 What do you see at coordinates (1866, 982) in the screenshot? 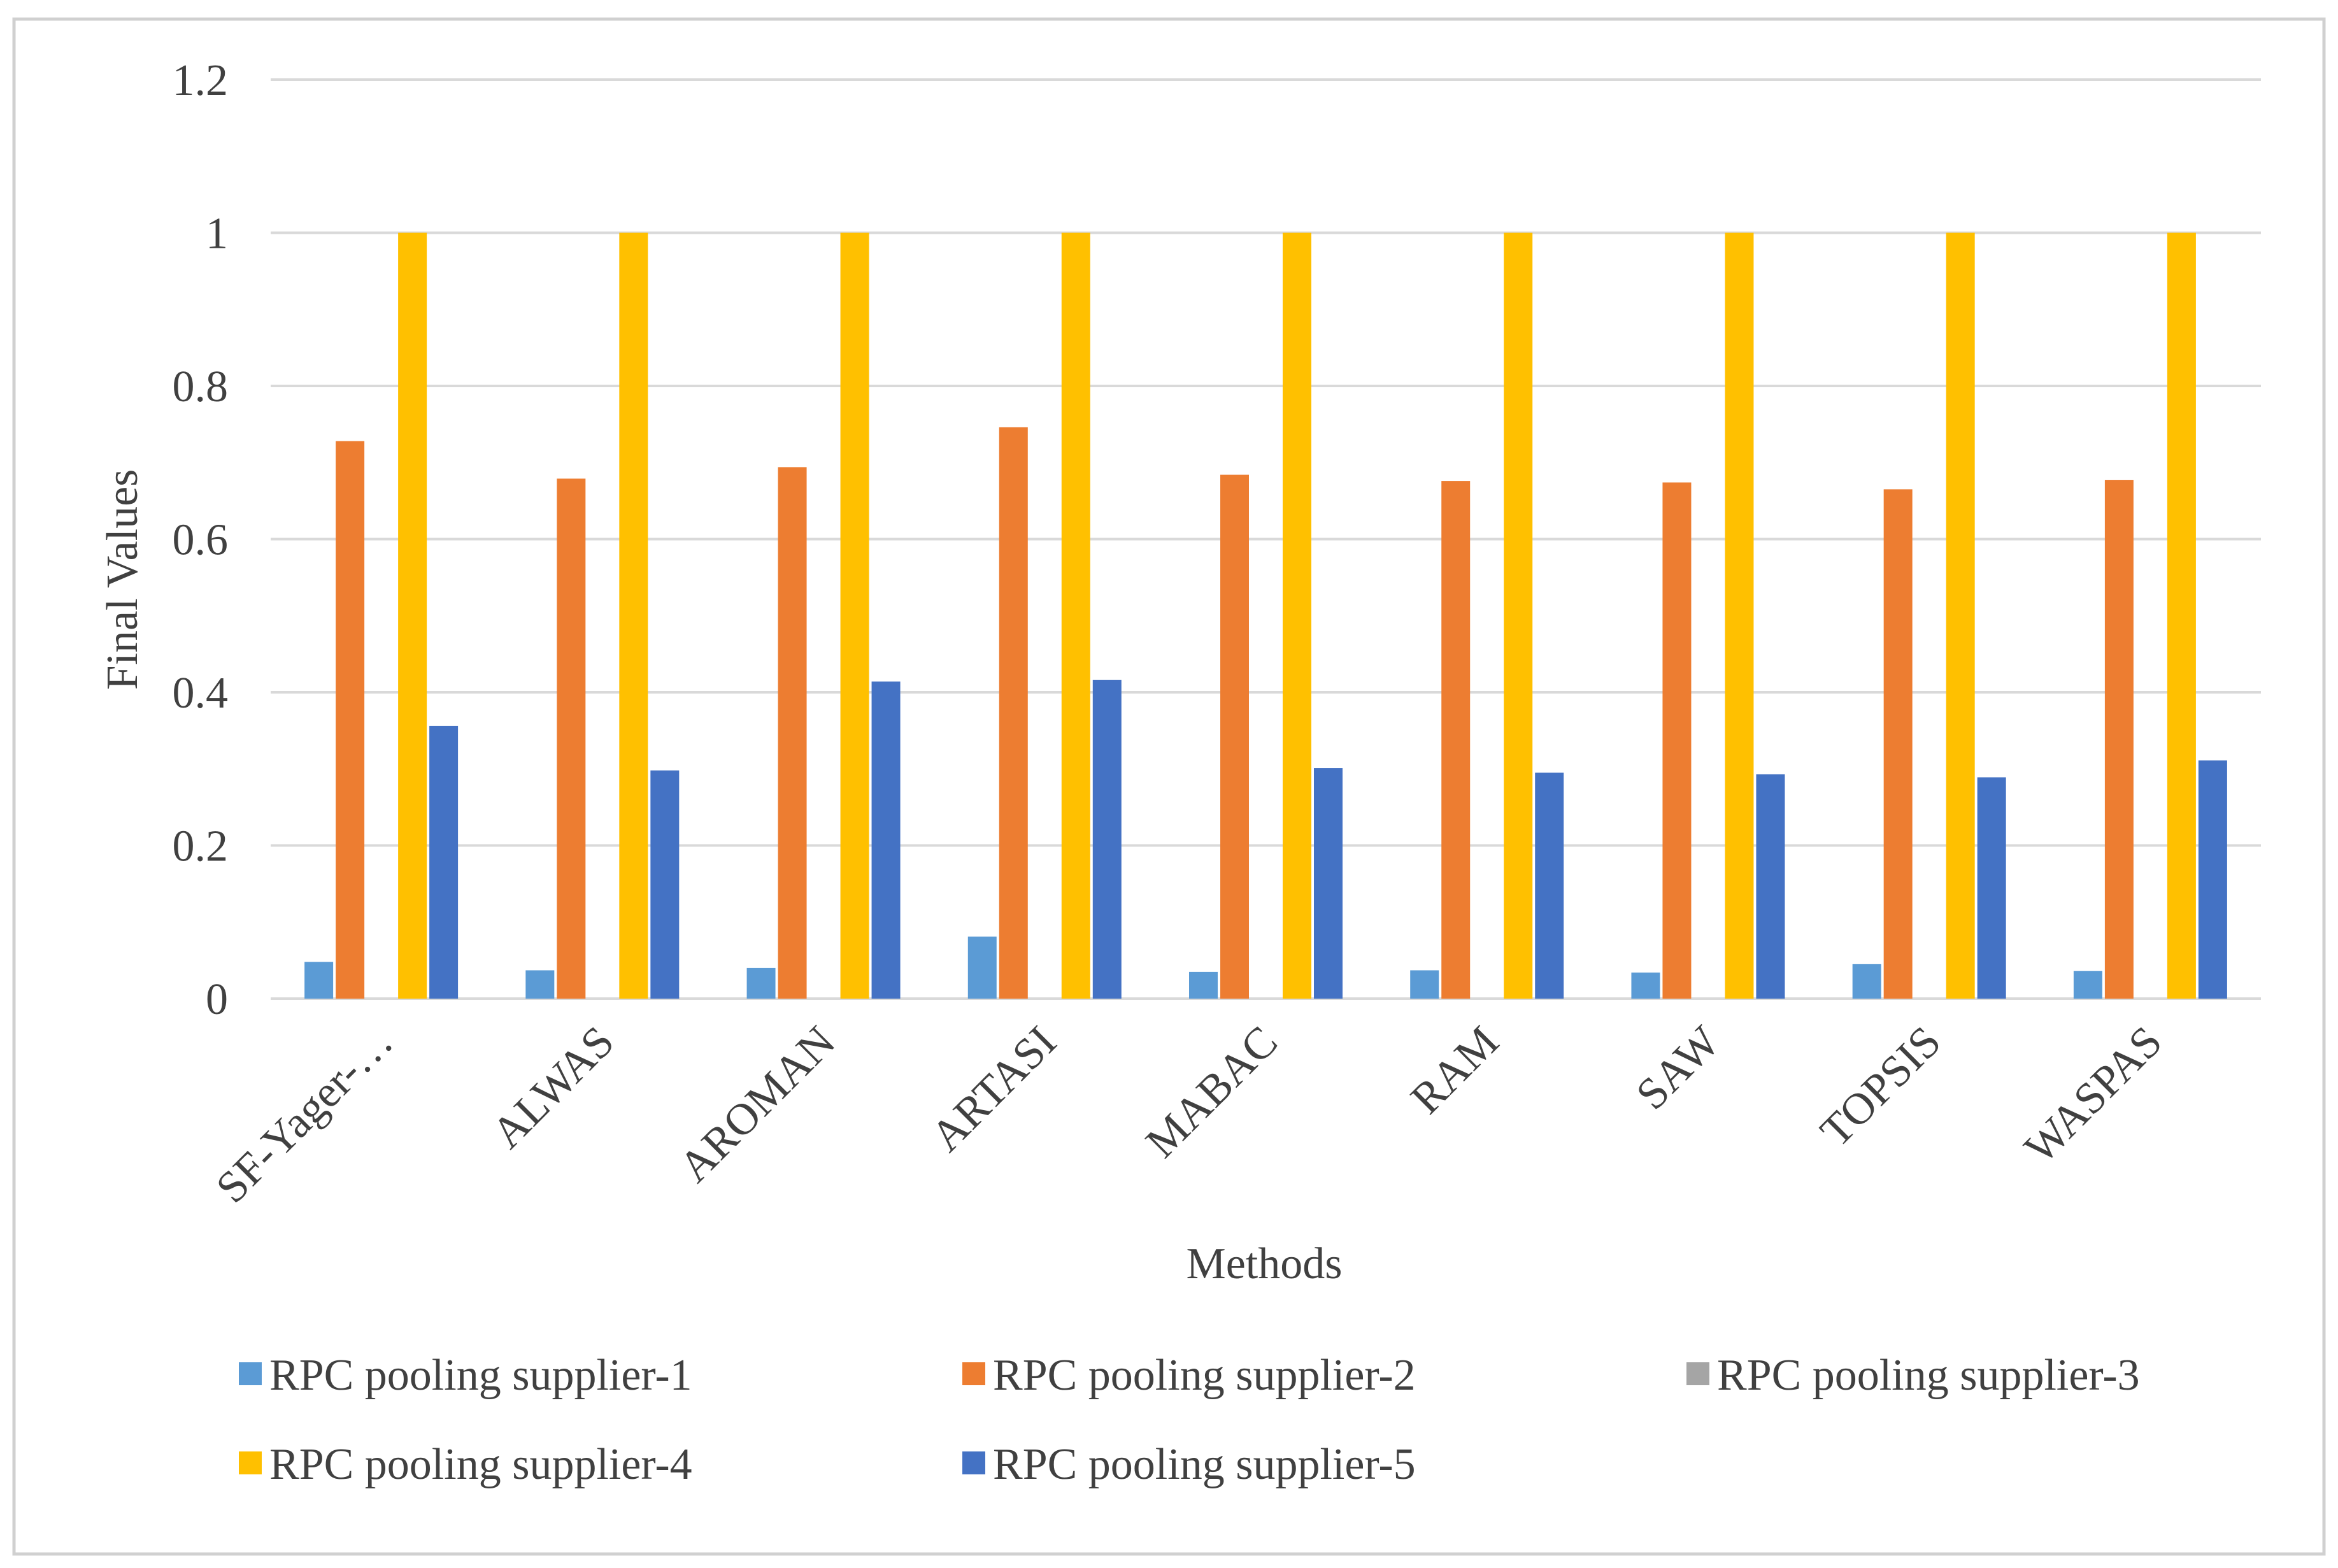
I see `bar-1-topsis` at bounding box center [1866, 982].